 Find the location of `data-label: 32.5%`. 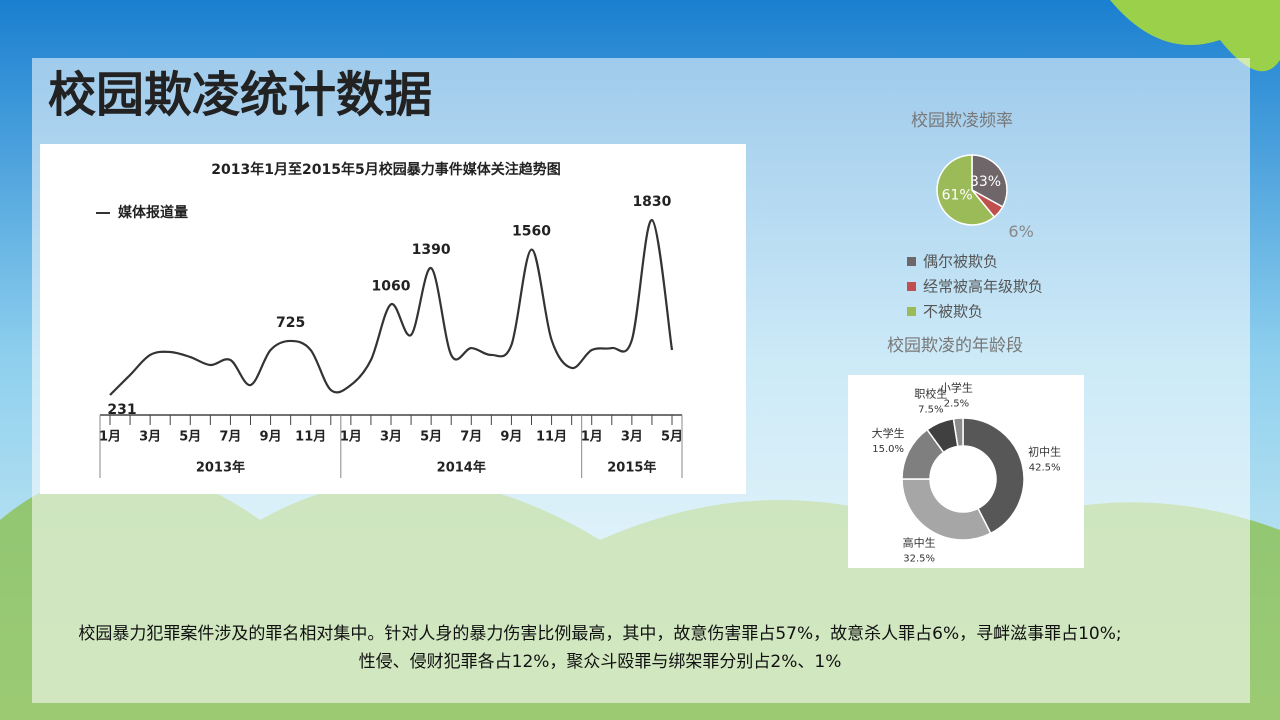

data-label: 32.5% is located at coordinates (919, 559).